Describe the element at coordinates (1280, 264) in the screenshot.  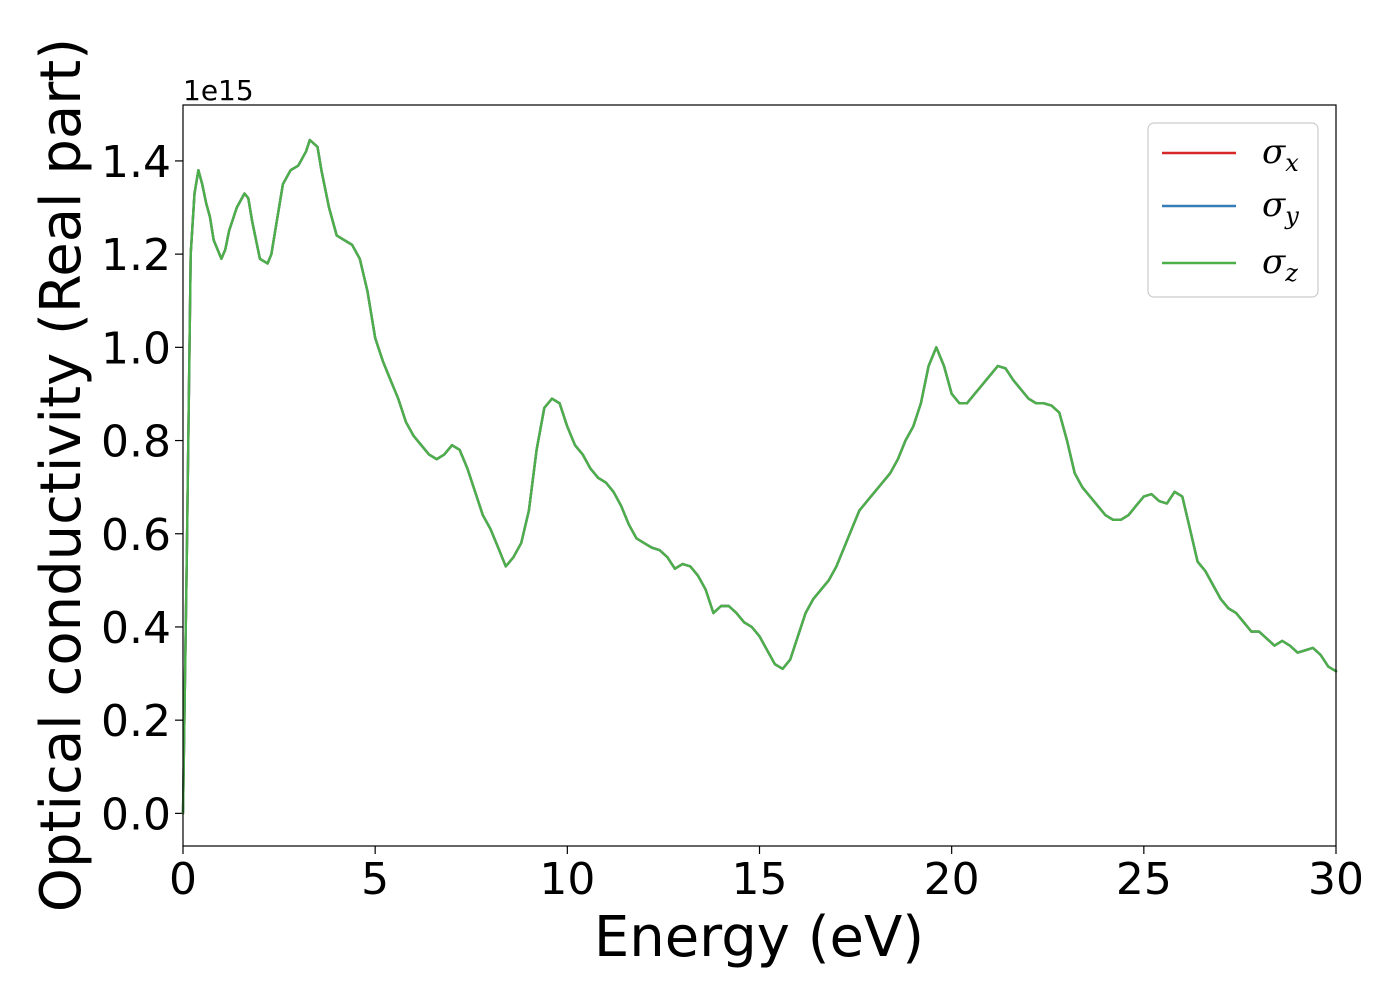
I see `legend-label: σz` at that location.